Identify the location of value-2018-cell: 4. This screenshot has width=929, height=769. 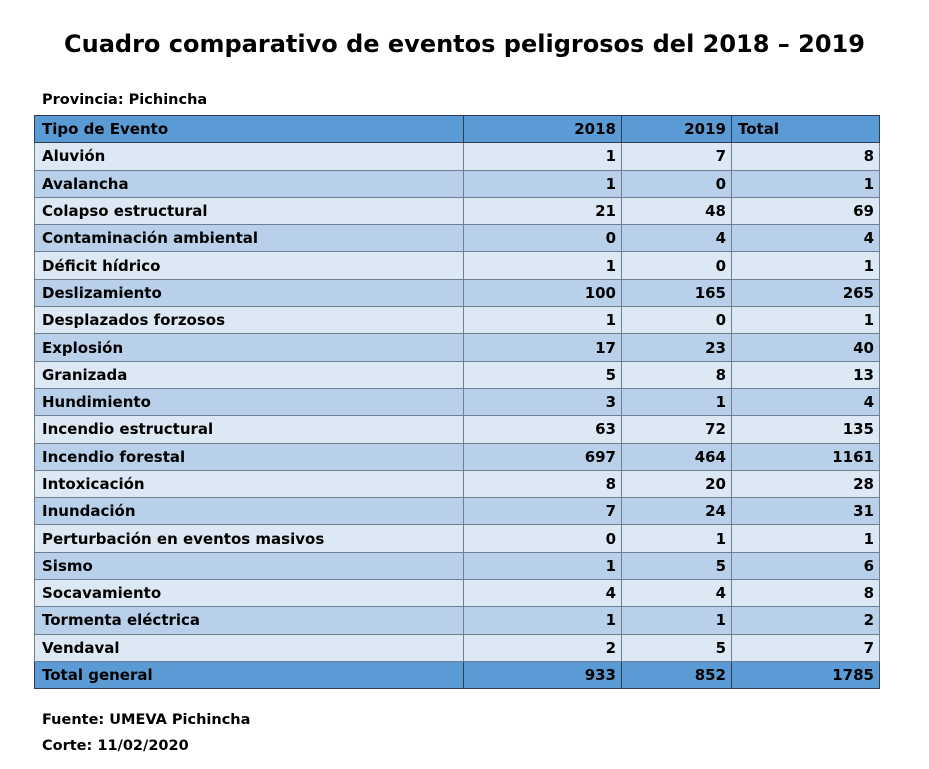
(542, 593).